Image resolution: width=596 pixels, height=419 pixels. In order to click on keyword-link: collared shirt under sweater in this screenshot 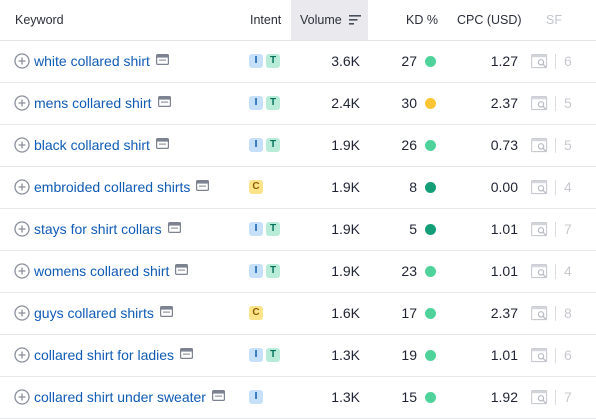, I will do `click(129, 397)`.